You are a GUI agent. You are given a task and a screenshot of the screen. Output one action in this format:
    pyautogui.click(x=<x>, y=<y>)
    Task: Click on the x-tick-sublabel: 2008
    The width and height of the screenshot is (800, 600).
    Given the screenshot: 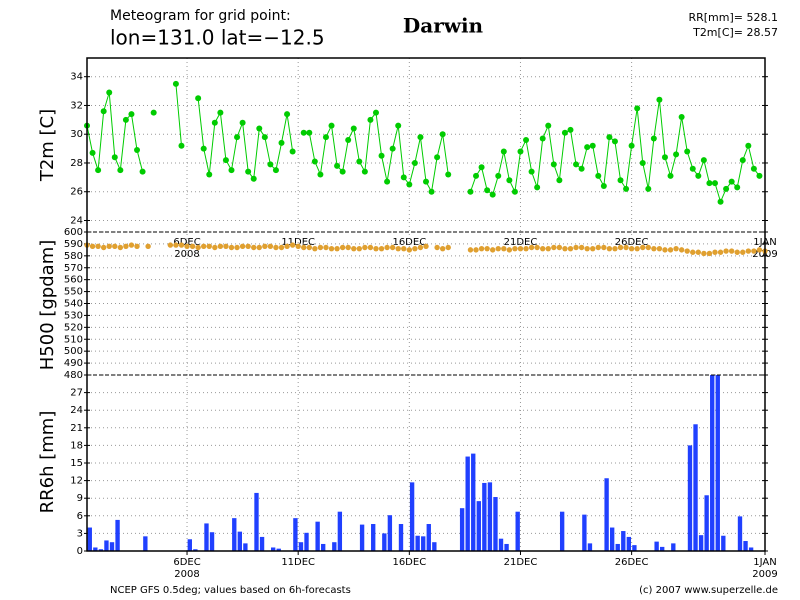 What is the action you would take?
    pyautogui.click(x=186, y=574)
    